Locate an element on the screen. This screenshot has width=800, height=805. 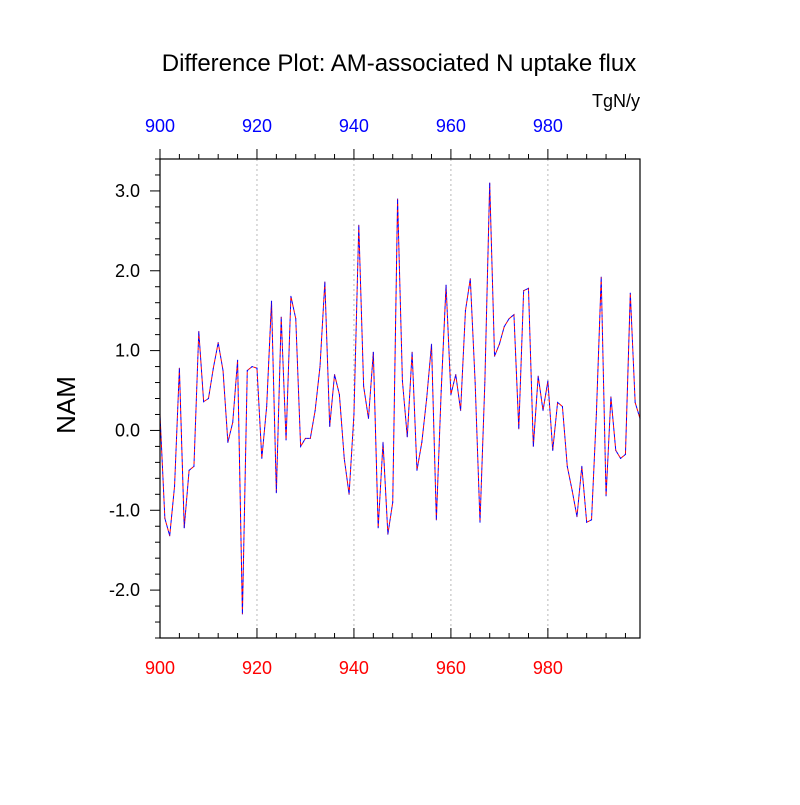
x-tick-label-top: 960 is located at coordinates (451, 126).